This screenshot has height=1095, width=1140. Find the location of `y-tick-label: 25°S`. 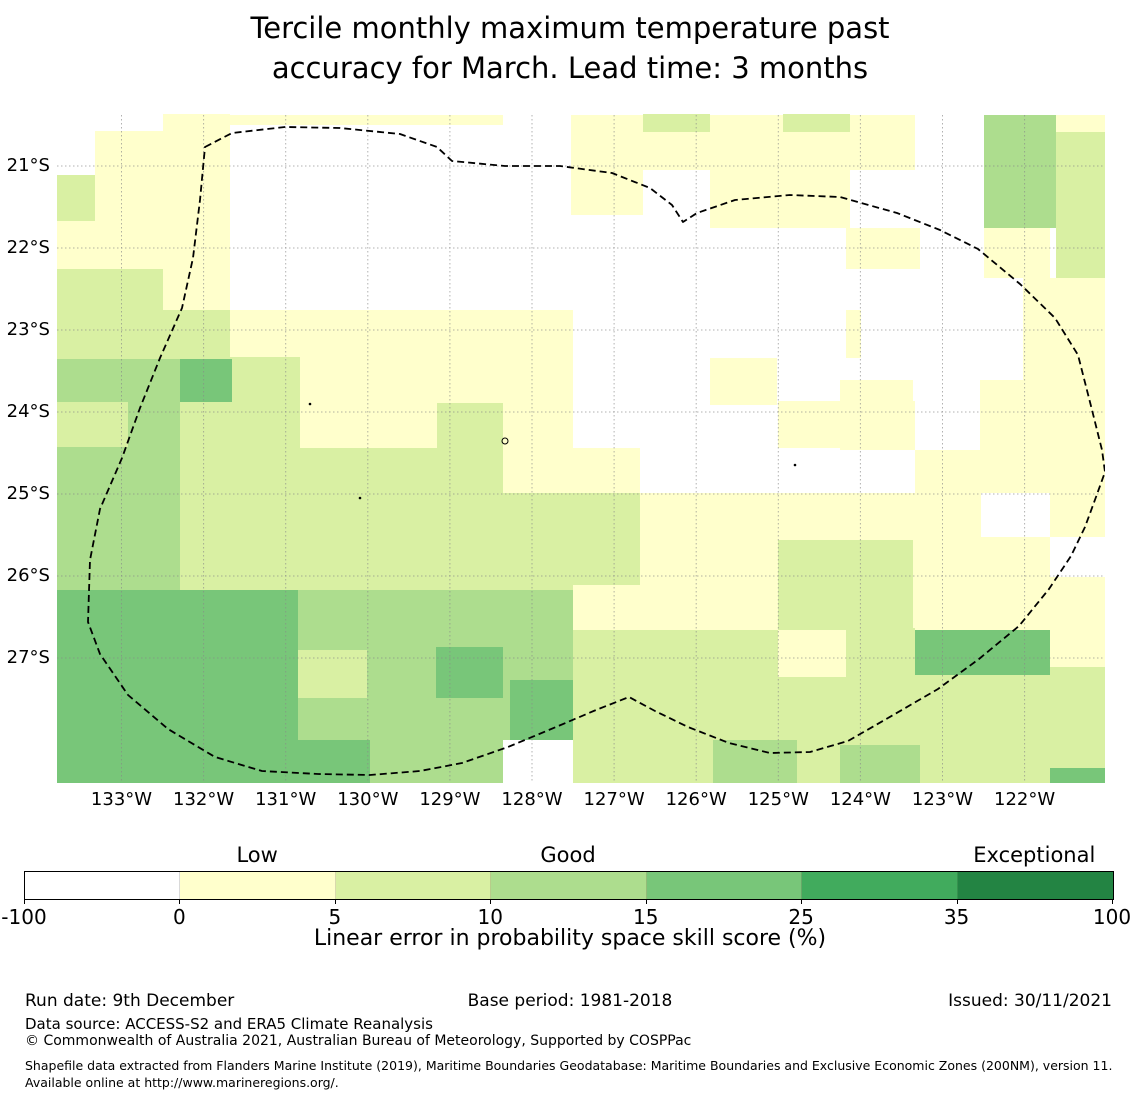

y-tick-label: 25°S is located at coordinates (28, 493).